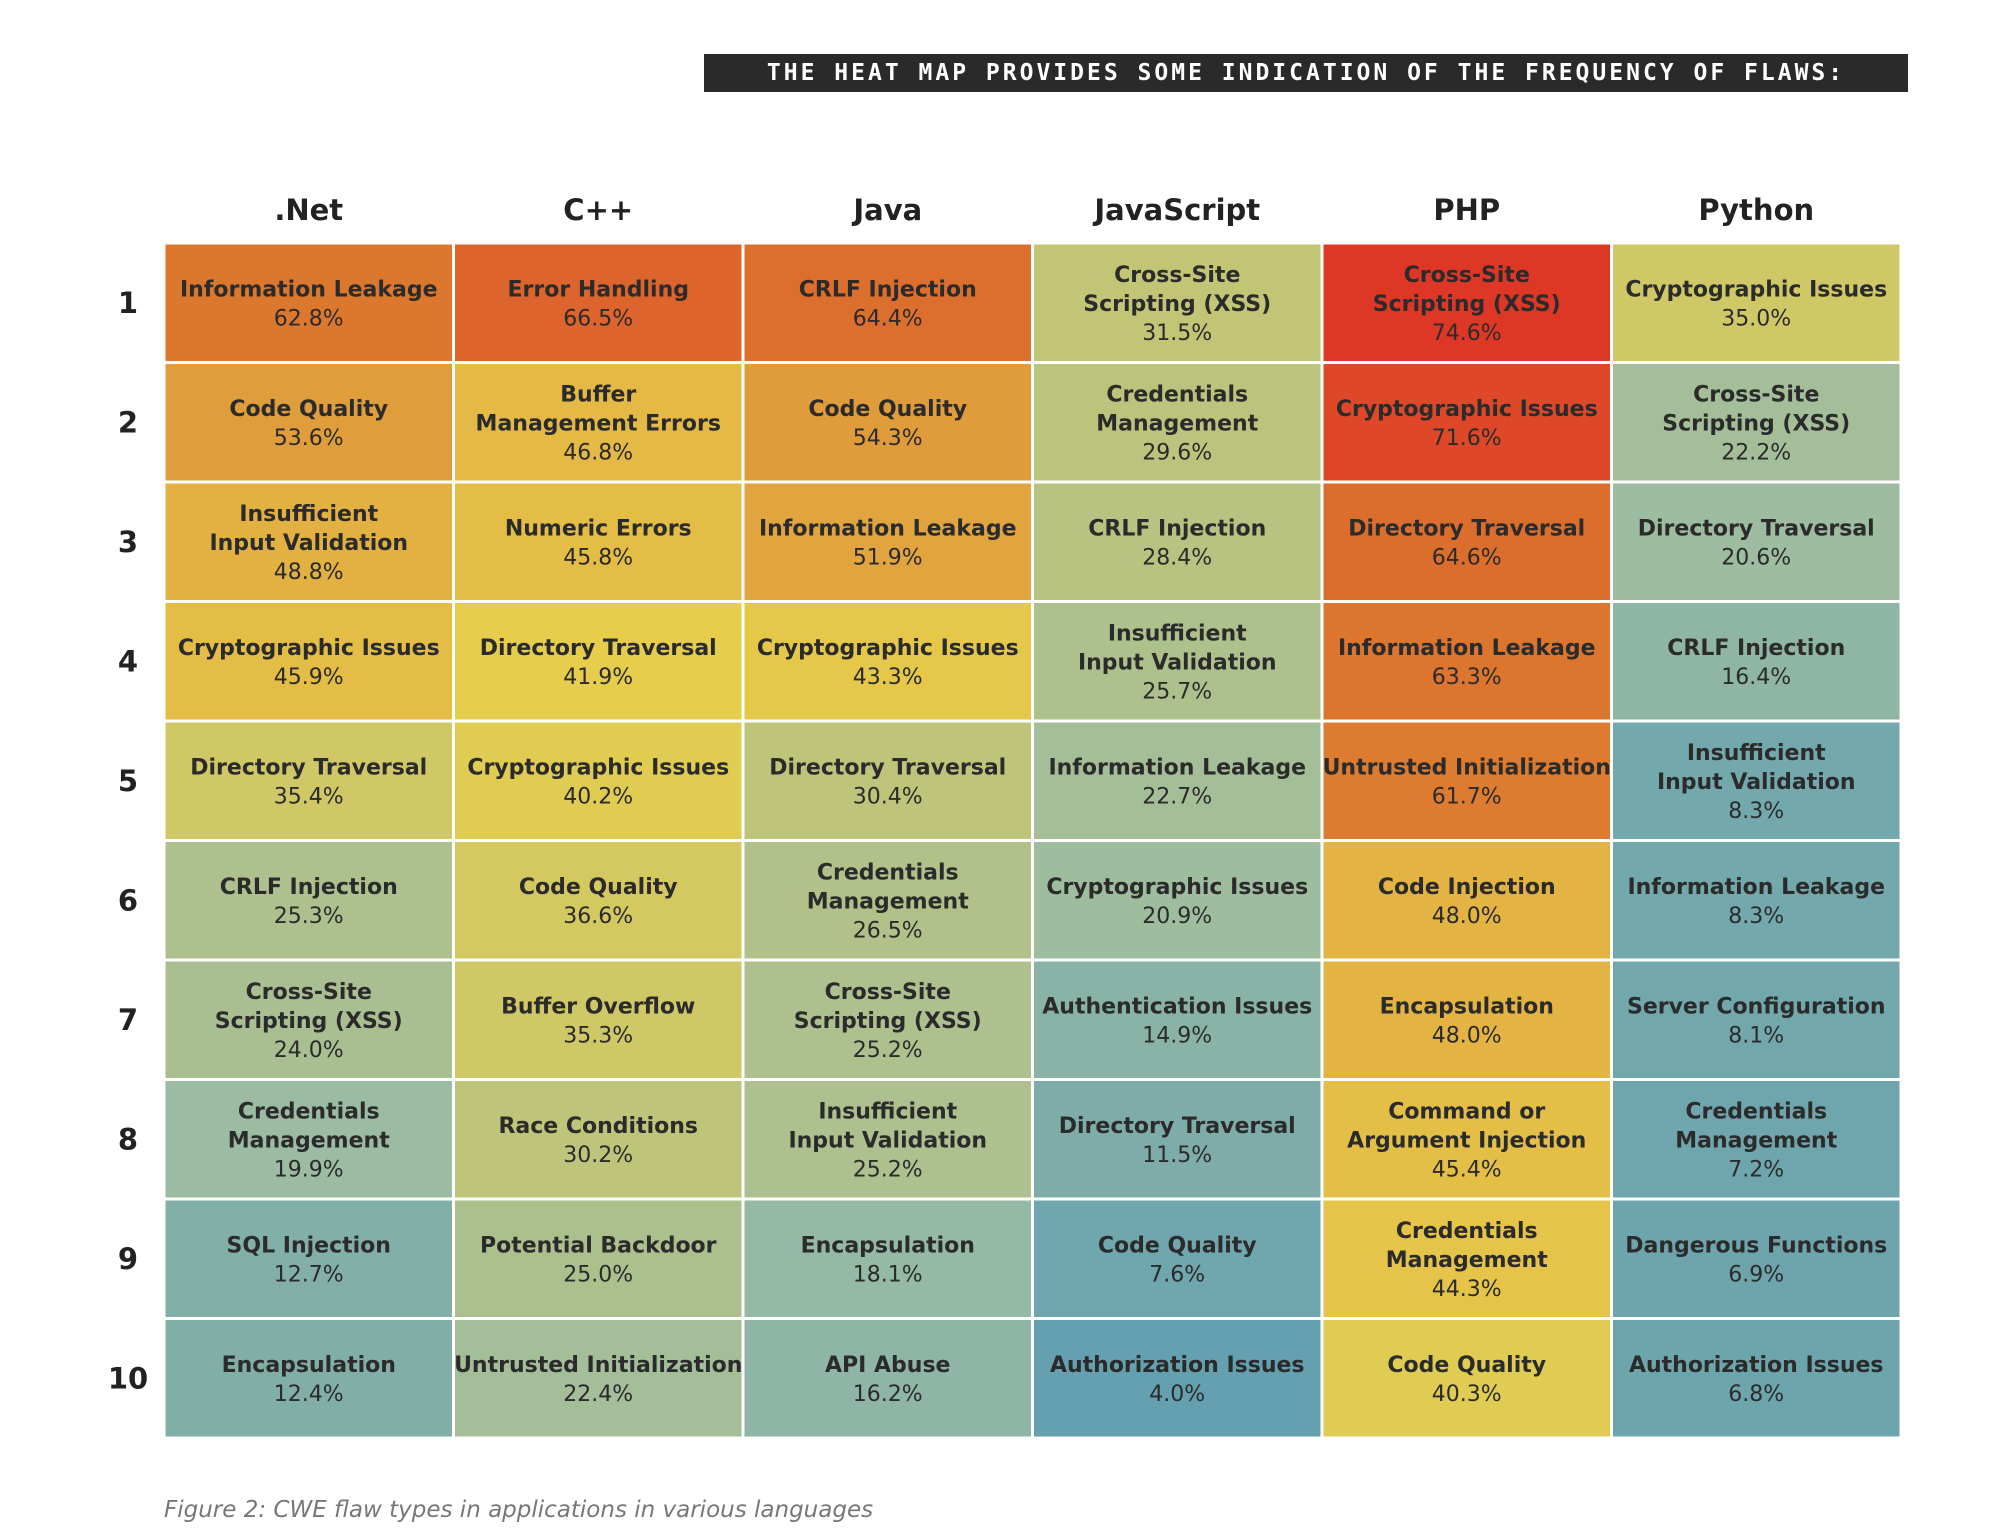 Image resolution: width=1991 pixels, height=1536 pixels. What do you see at coordinates (309, 916) in the screenshot?
I see `cell-value-label: 25.3%` at bounding box center [309, 916].